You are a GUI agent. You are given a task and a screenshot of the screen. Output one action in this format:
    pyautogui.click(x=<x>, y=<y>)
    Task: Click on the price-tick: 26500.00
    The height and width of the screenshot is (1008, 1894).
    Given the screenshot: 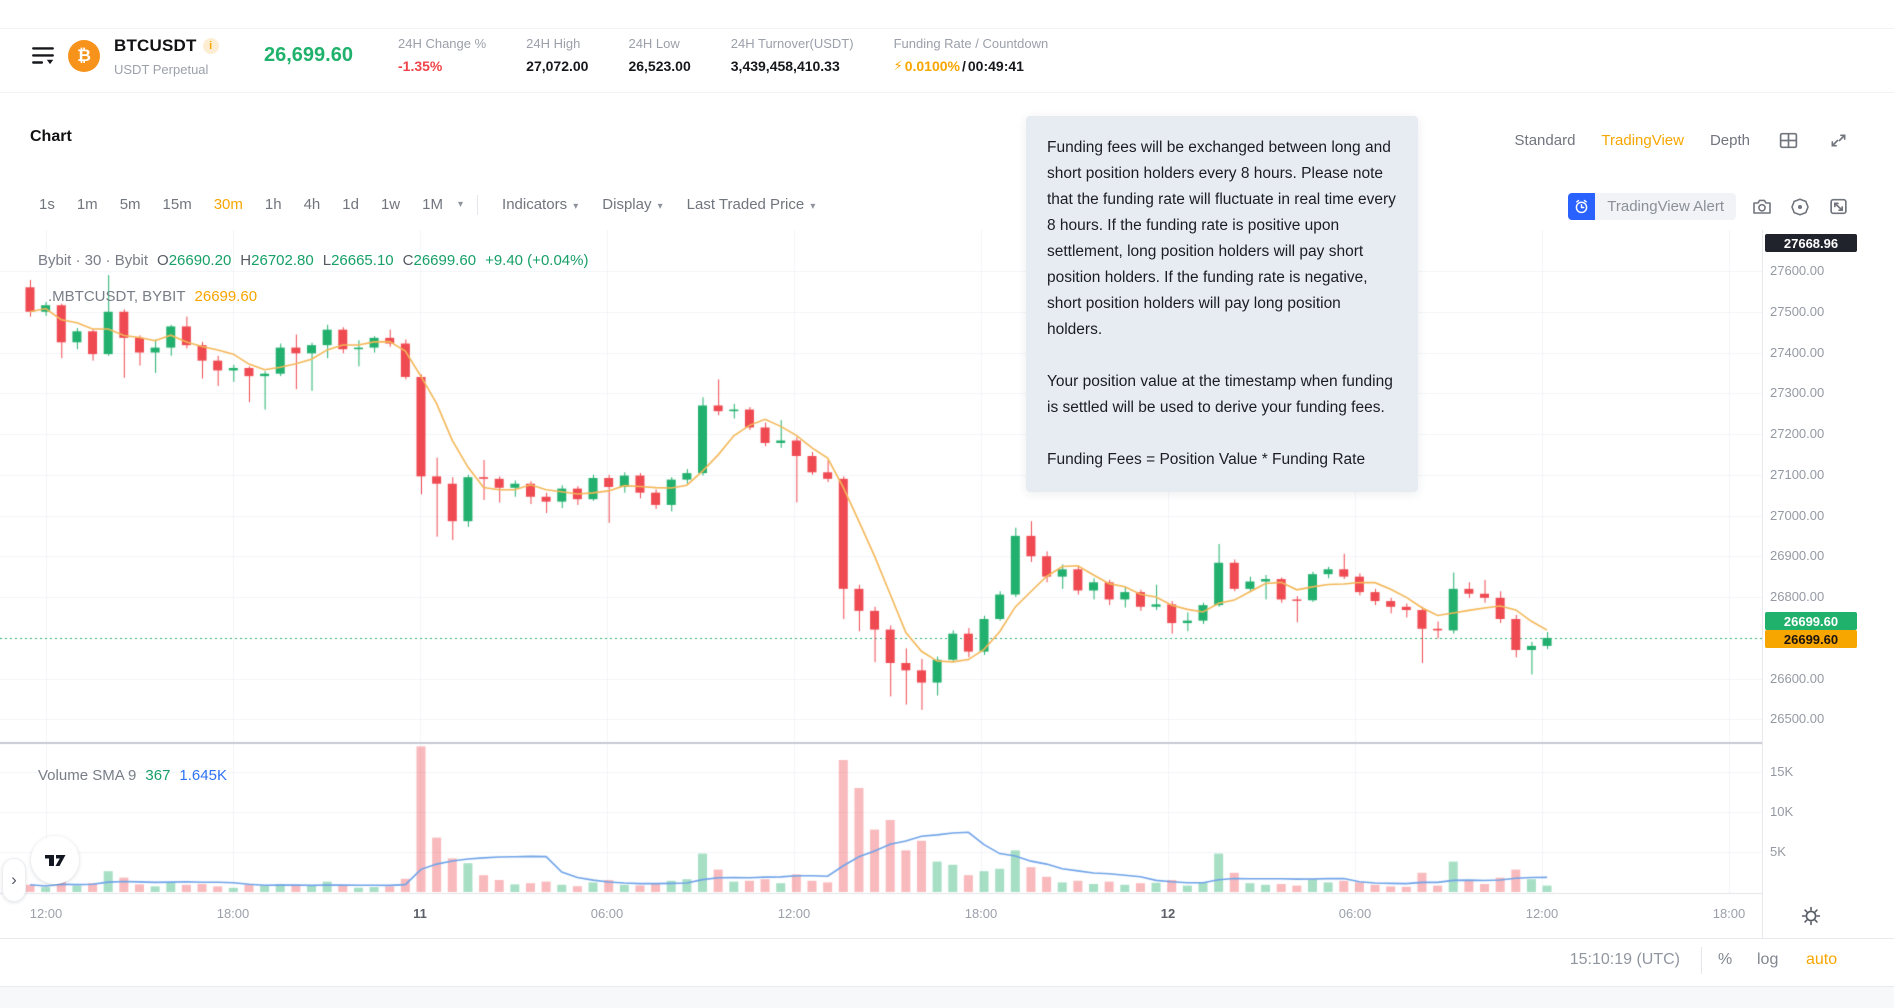 What is the action you would take?
    pyautogui.click(x=1797, y=719)
    